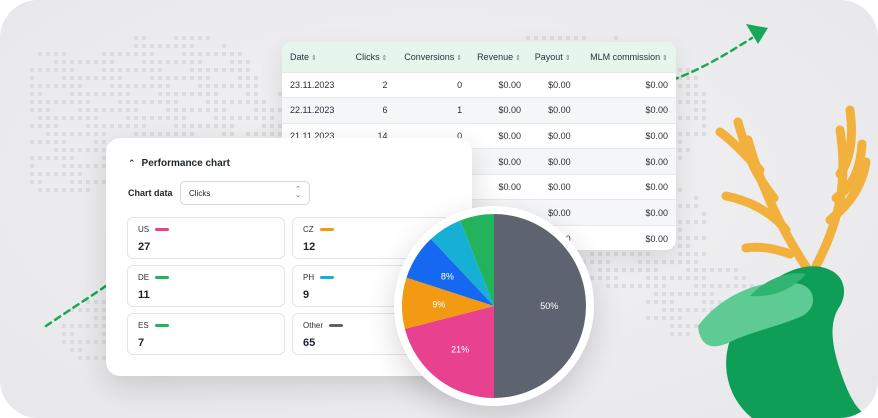 This screenshot has height=418, width=878. What do you see at coordinates (200, 193) in the screenshot?
I see `chart-data-selected-value: Clicks` at bounding box center [200, 193].